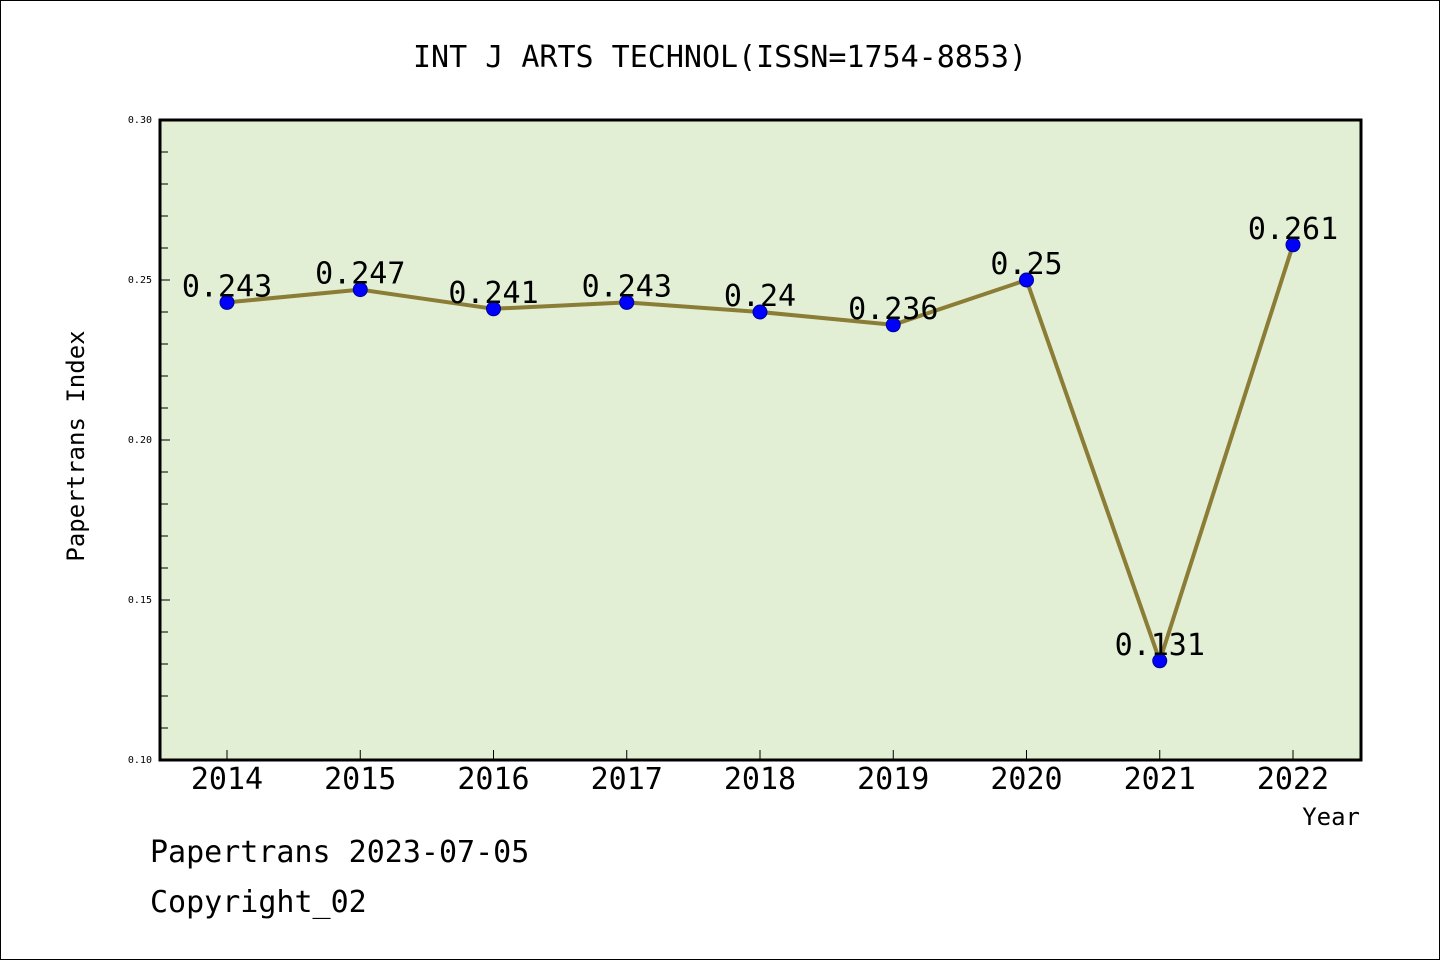 The width and height of the screenshot is (1440, 960). Describe the element at coordinates (140, 760) in the screenshot. I see `y-tick-label: 0.10` at that location.